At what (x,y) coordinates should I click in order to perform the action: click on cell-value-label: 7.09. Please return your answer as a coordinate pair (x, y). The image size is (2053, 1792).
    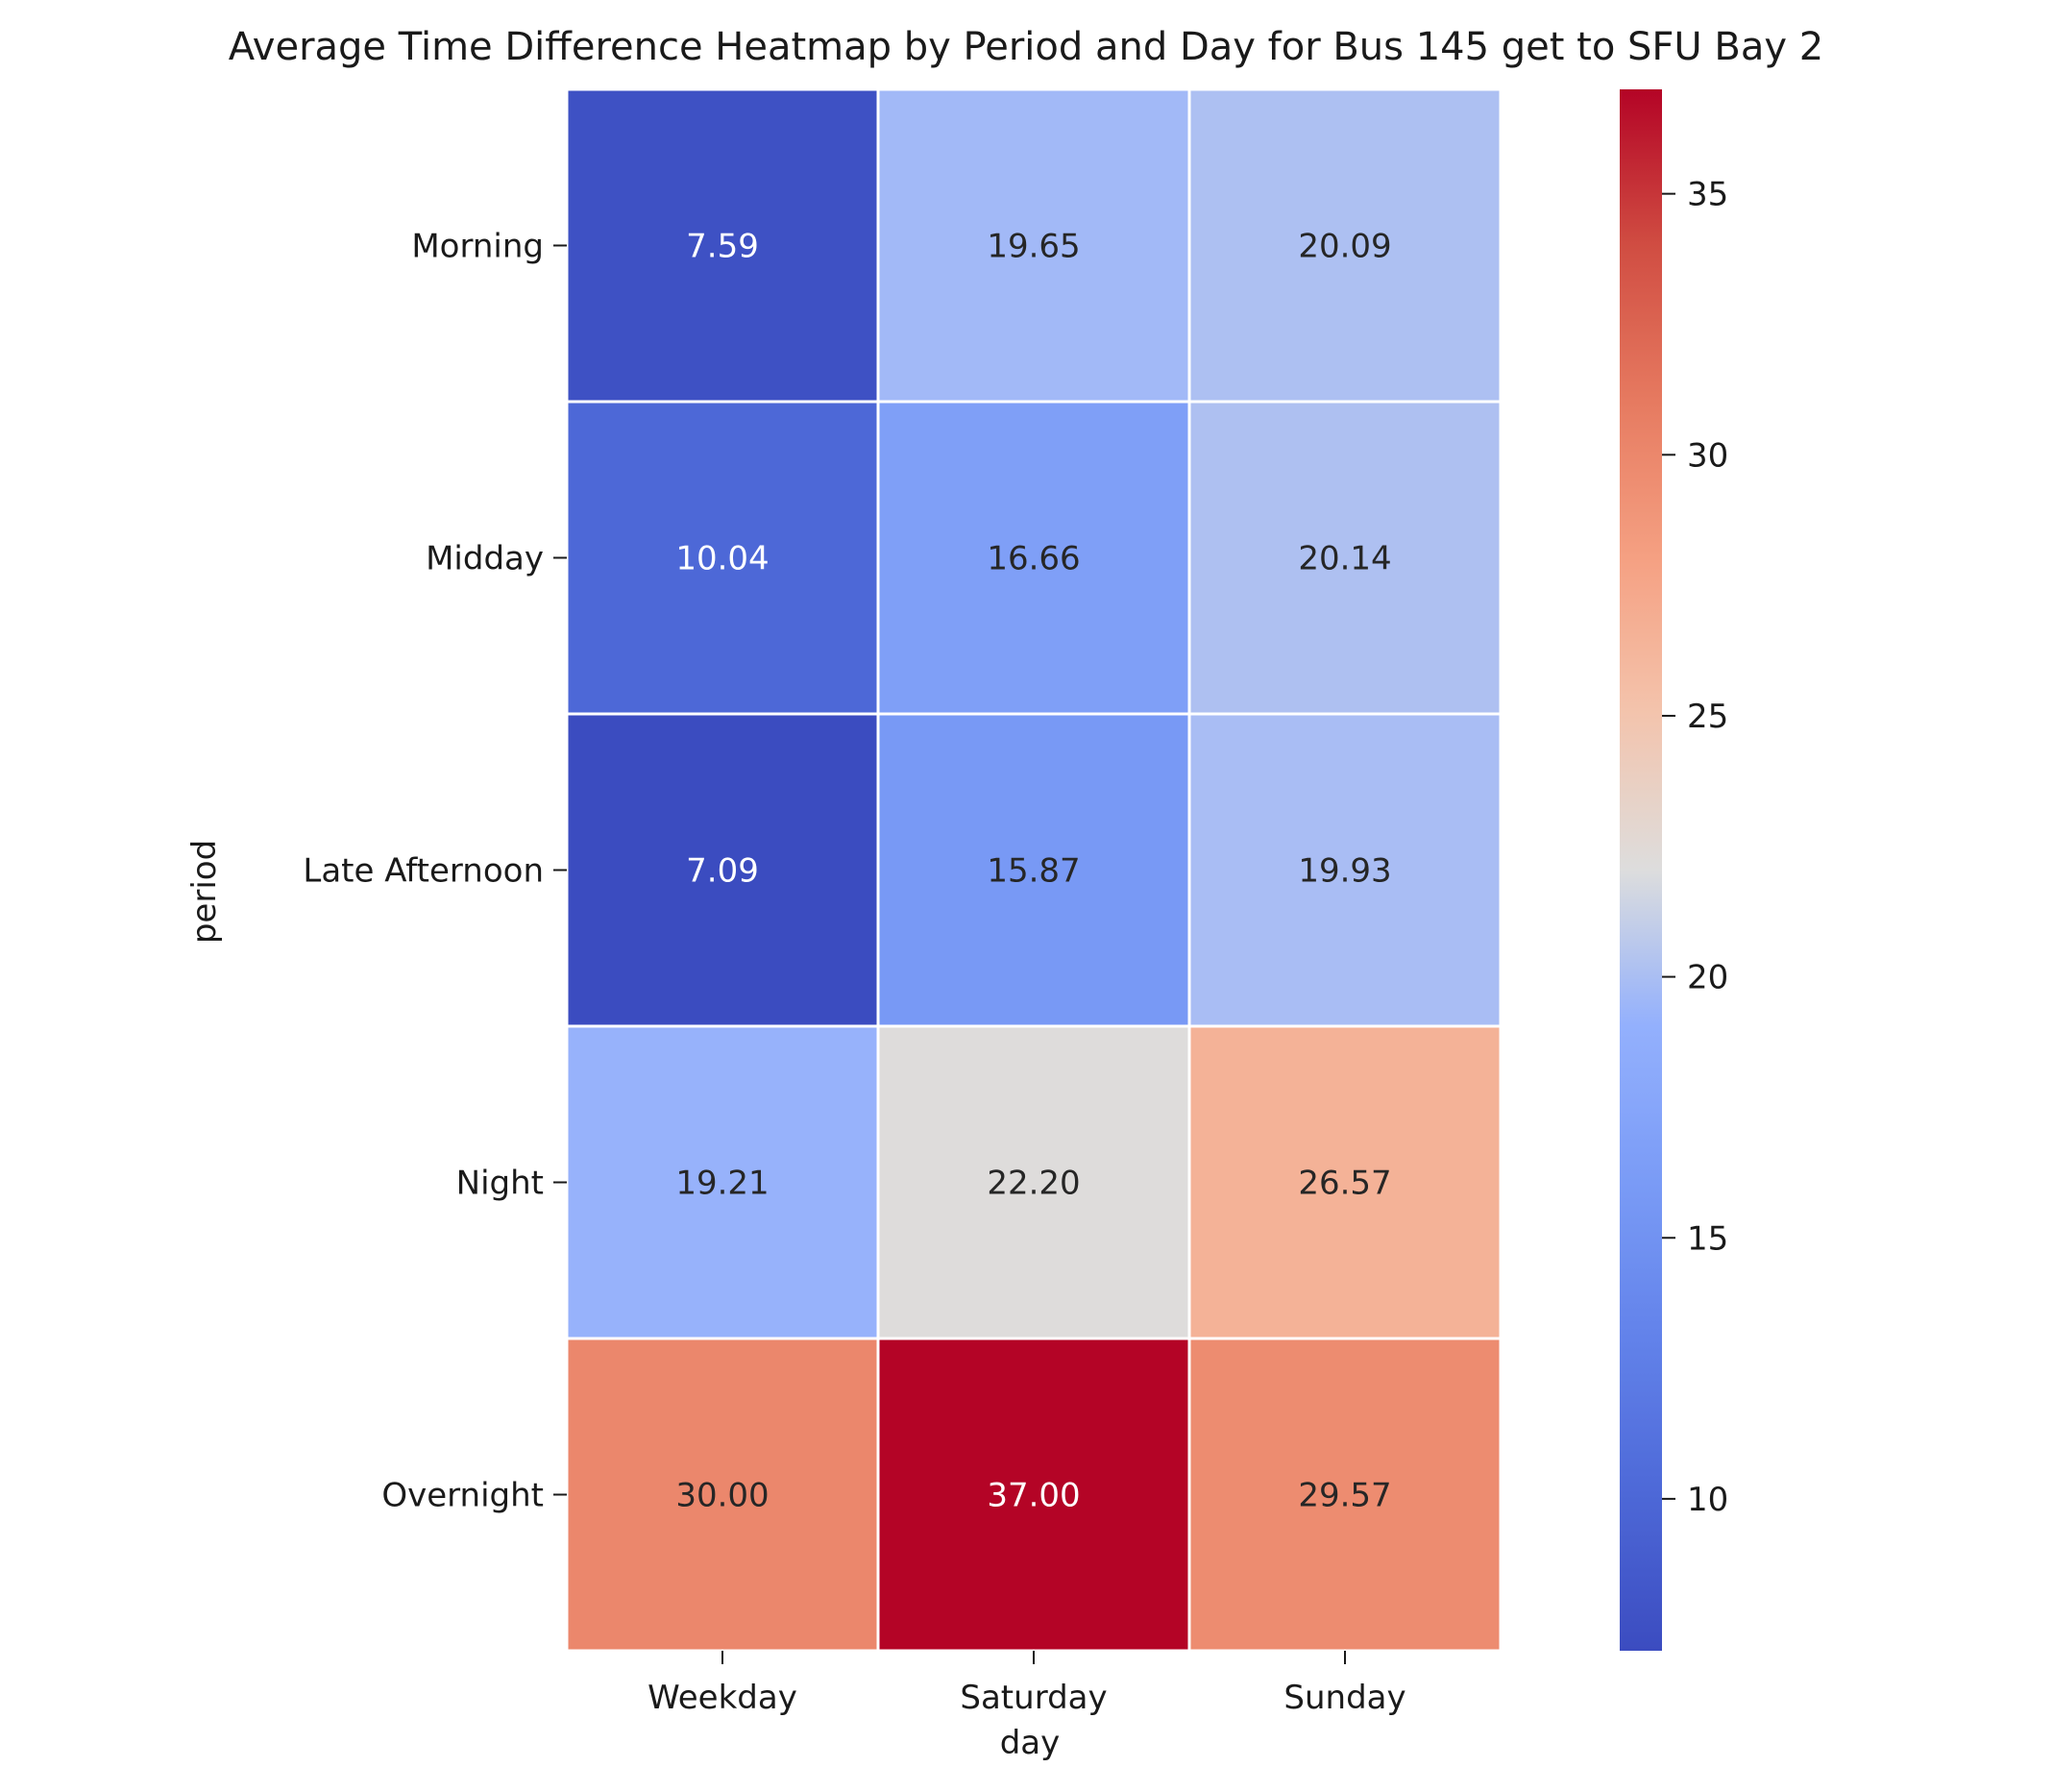
    Looking at the image, I should click on (723, 871).